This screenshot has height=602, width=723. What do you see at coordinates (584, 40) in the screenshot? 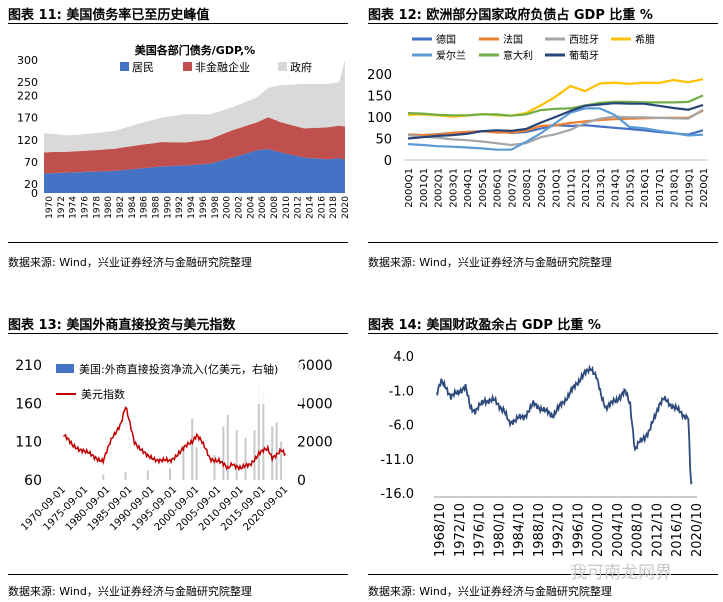
I see `legend-西班牙: 西班牙` at bounding box center [584, 40].